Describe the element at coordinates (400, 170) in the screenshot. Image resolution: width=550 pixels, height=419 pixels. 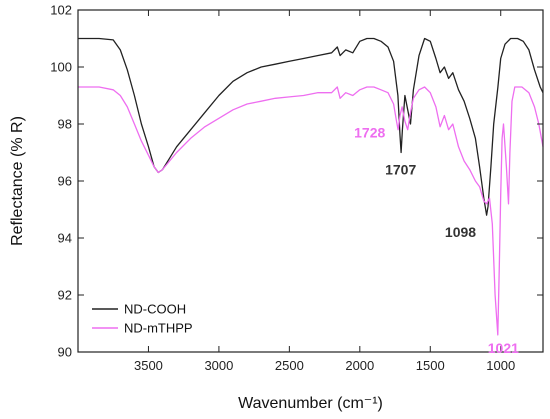
I see `annotation-label: 1707` at that location.